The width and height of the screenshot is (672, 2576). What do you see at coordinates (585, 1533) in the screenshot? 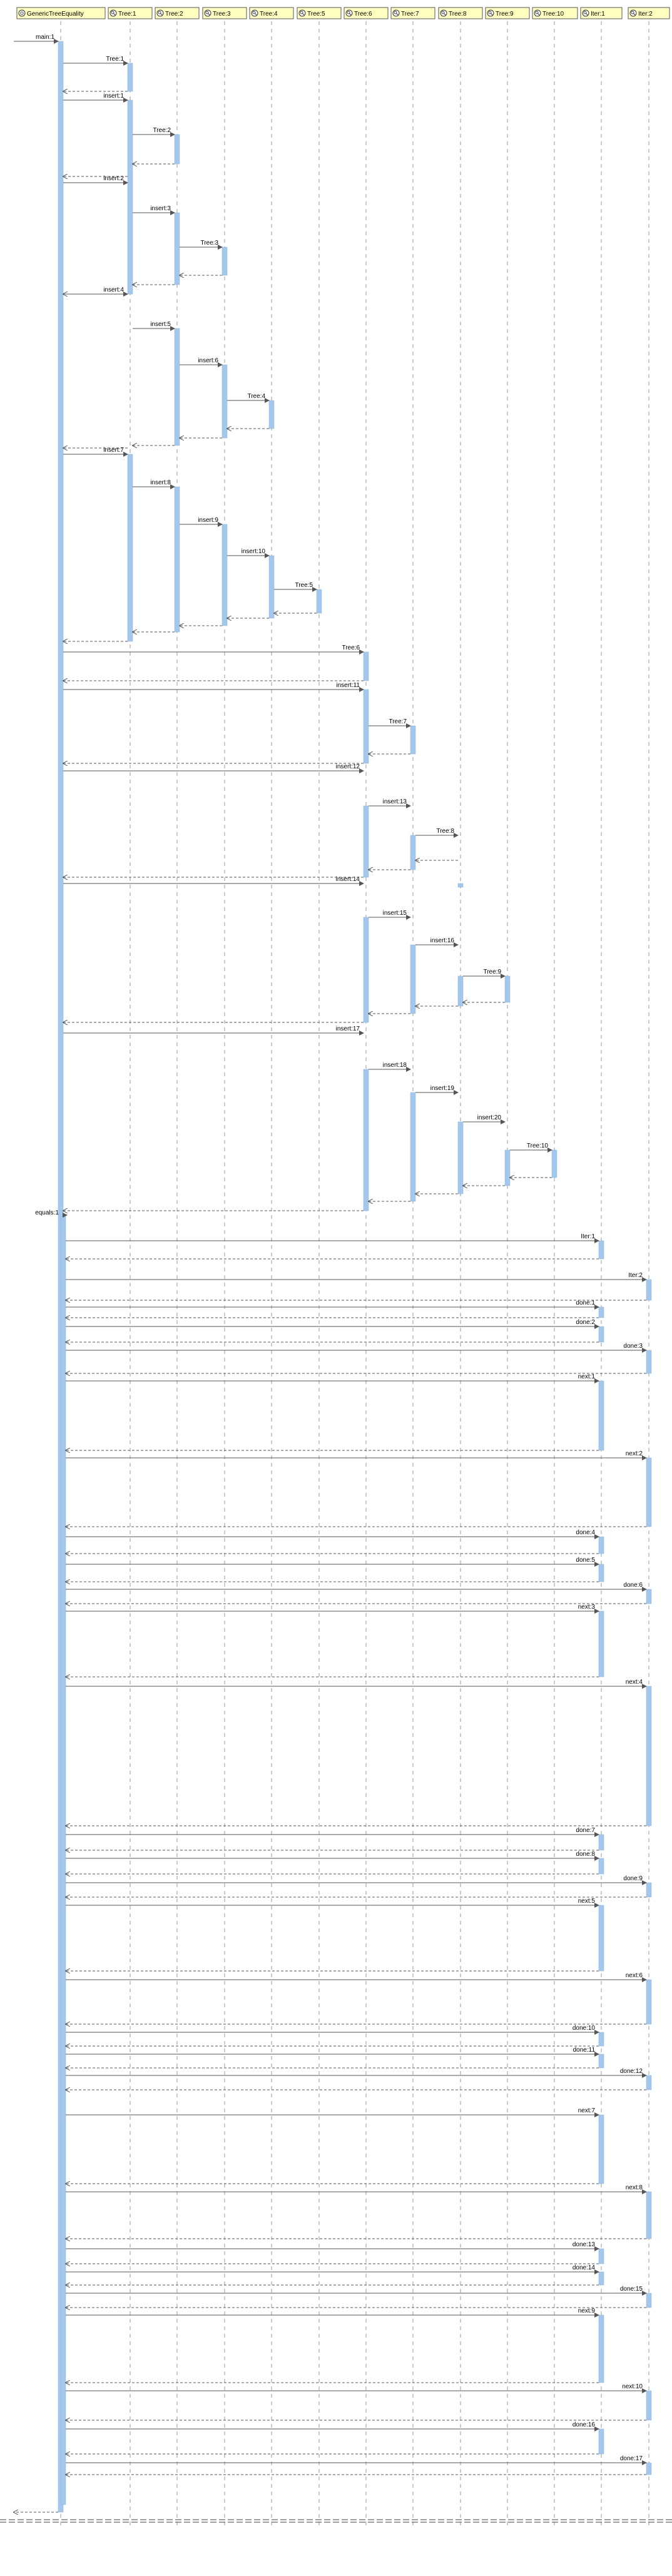
I see `message-label: done:4` at bounding box center [585, 1533].